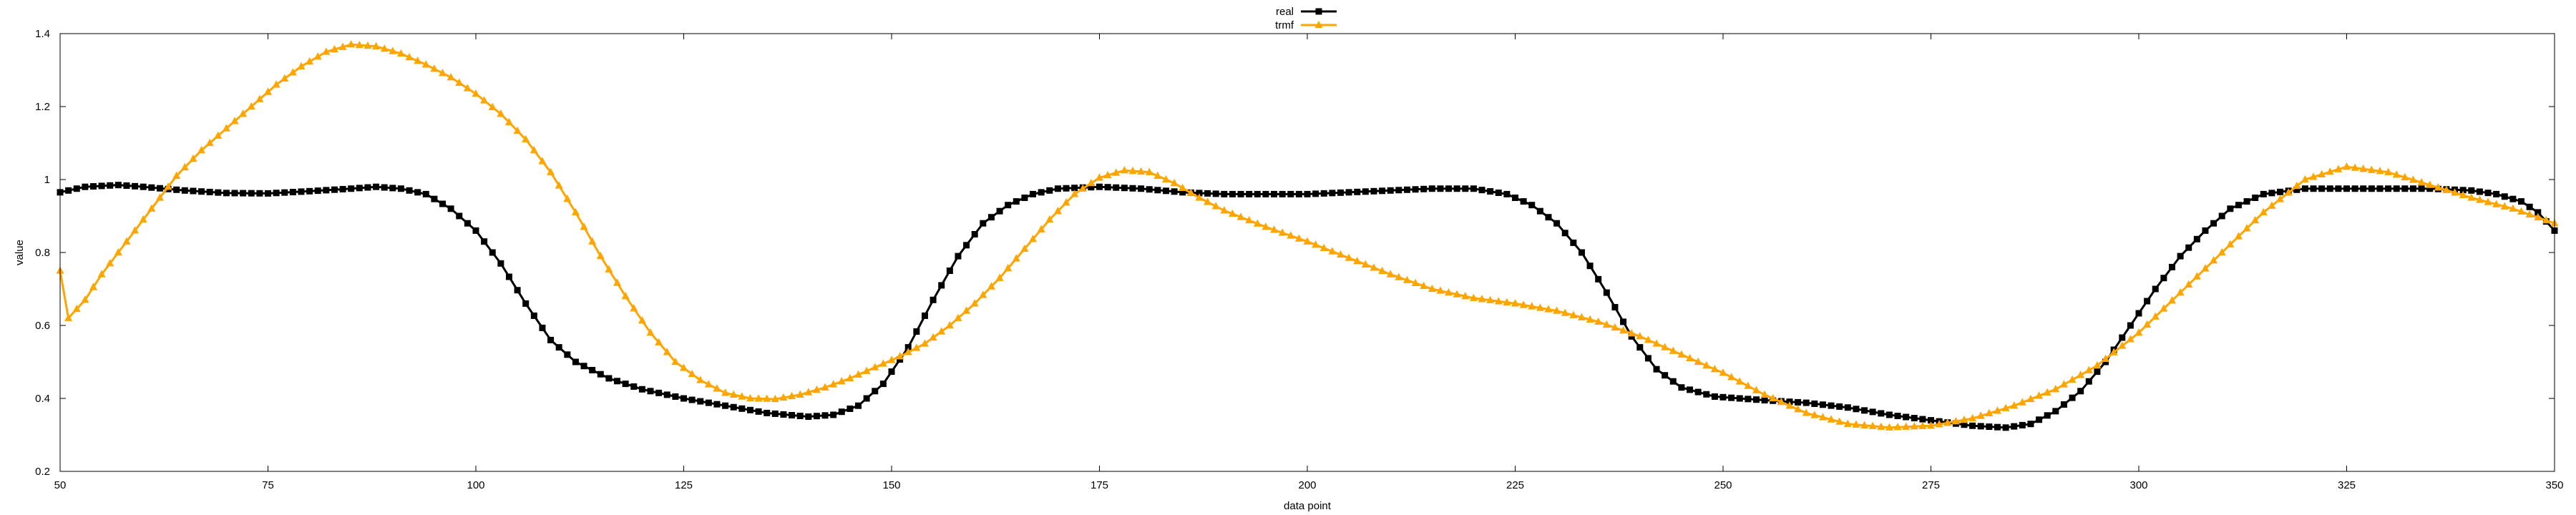 The height and width of the screenshot is (515, 2576). Describe the element at coordinates (684, 485) in the screenshot. I see `x-tick-label: 125` at that location.